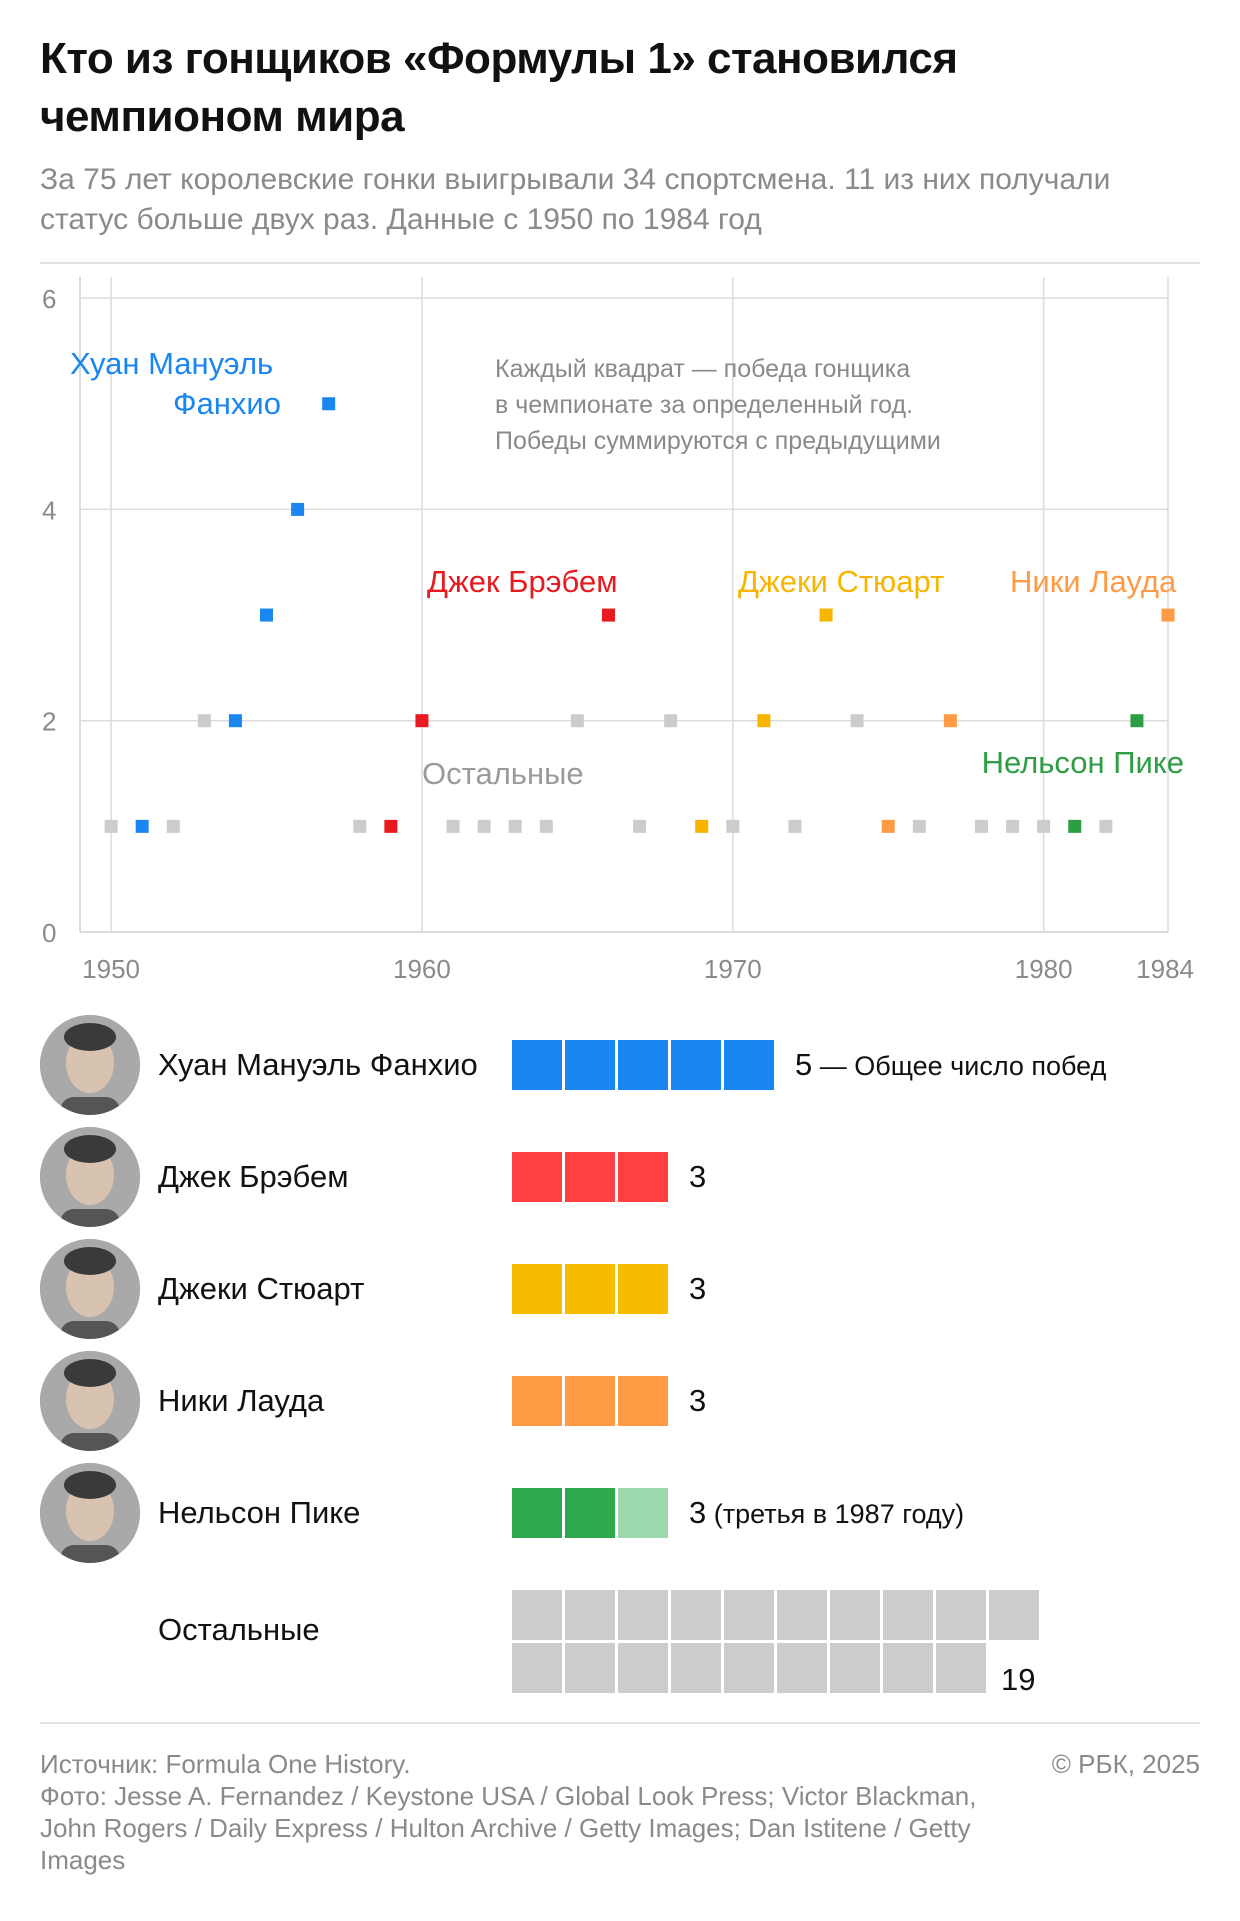  Describe the element at coordinates (239, 1629) in the screenshot. I see `others-label: Остальные` at that location.